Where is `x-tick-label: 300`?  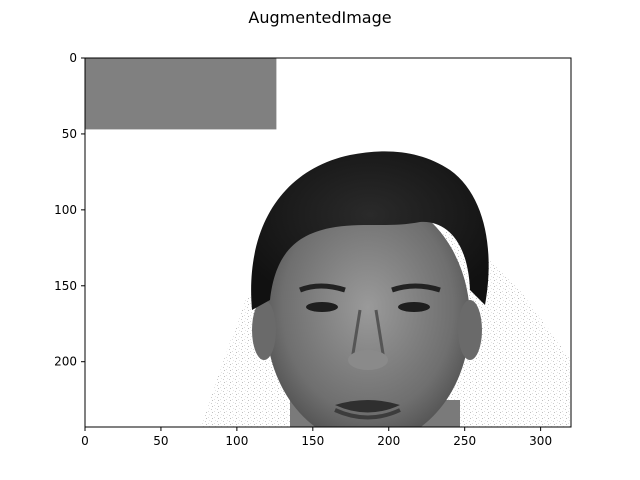
x-tick-label: 300 is located at coordinates (540, 441).